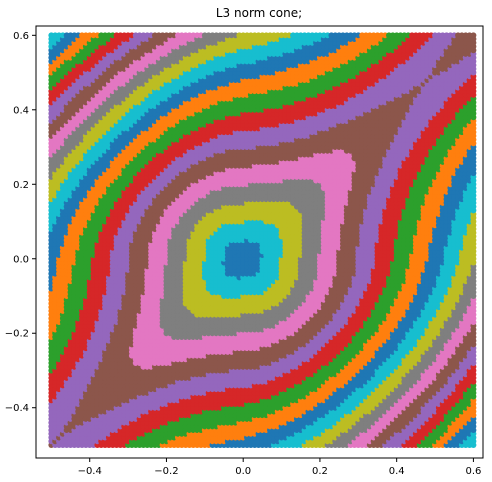  I want to click on chart-title: L3 norm cone;, so click(259, 13).